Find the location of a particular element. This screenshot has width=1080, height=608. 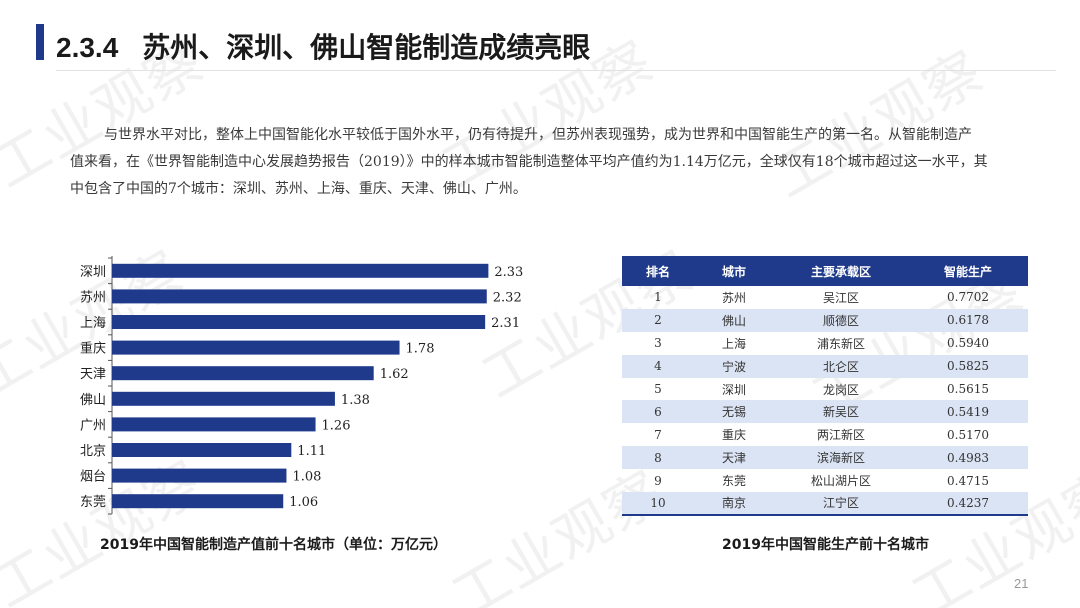

data-label: 1.11 is located at coordinates (311, 451).